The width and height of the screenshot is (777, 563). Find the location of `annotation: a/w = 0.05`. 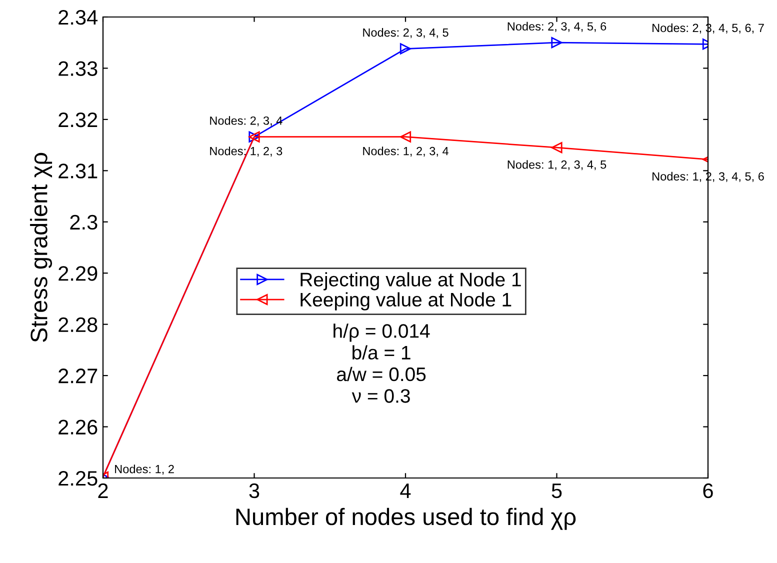

annotation: a/w = 0.05 is located at coordinates (381, 374).